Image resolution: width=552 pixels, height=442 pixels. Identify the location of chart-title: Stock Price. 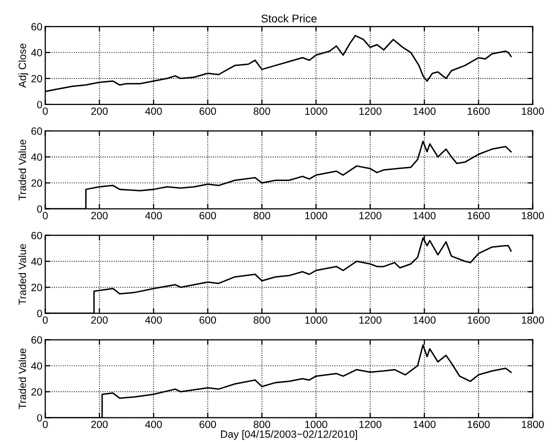
(289, 18).